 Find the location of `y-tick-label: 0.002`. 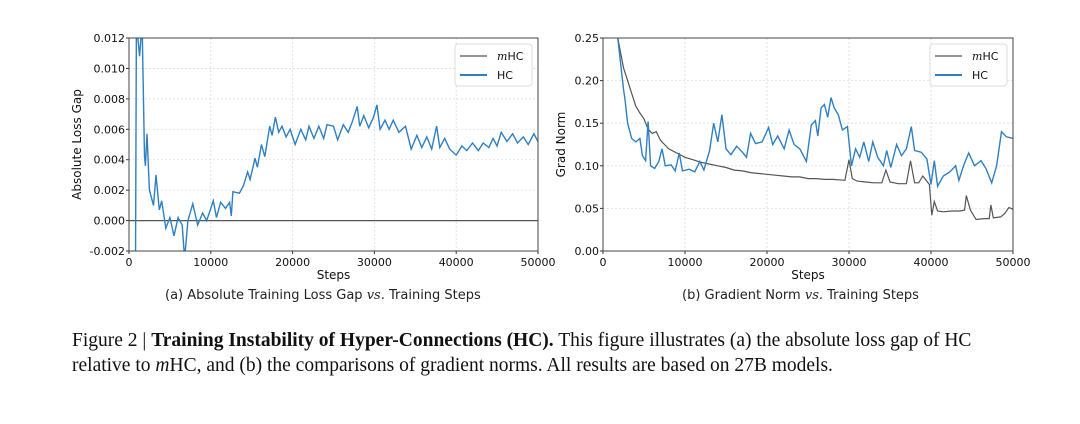

y-tick-label: 0.002 is located at coordinates (110, 190).